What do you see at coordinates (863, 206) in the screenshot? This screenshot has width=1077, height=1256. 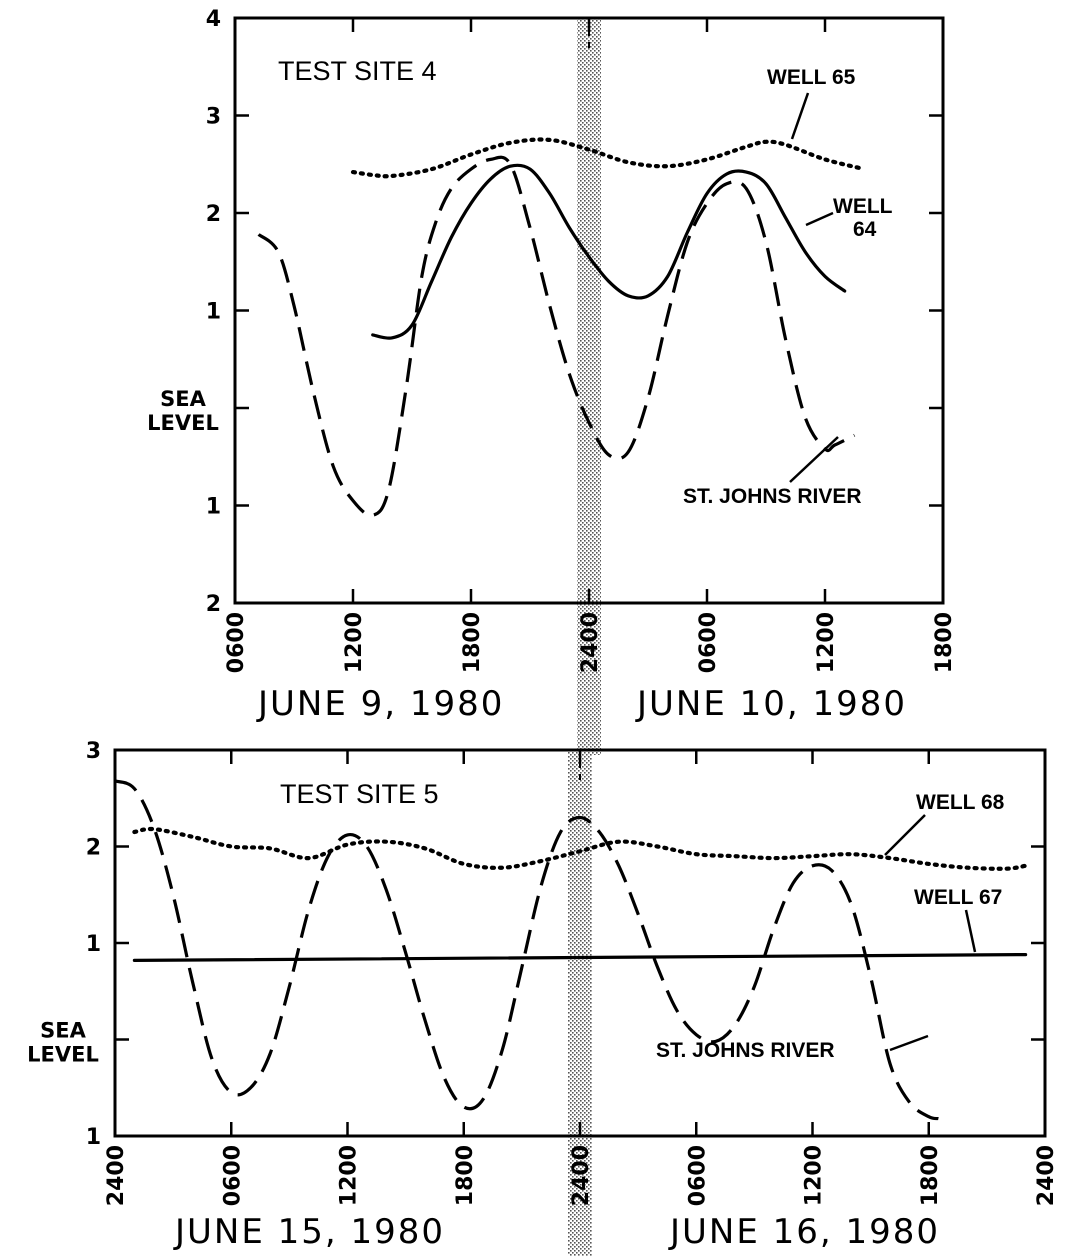 I see `annotation-well-64-label-1: WELL` at bounding box center [863, 206].